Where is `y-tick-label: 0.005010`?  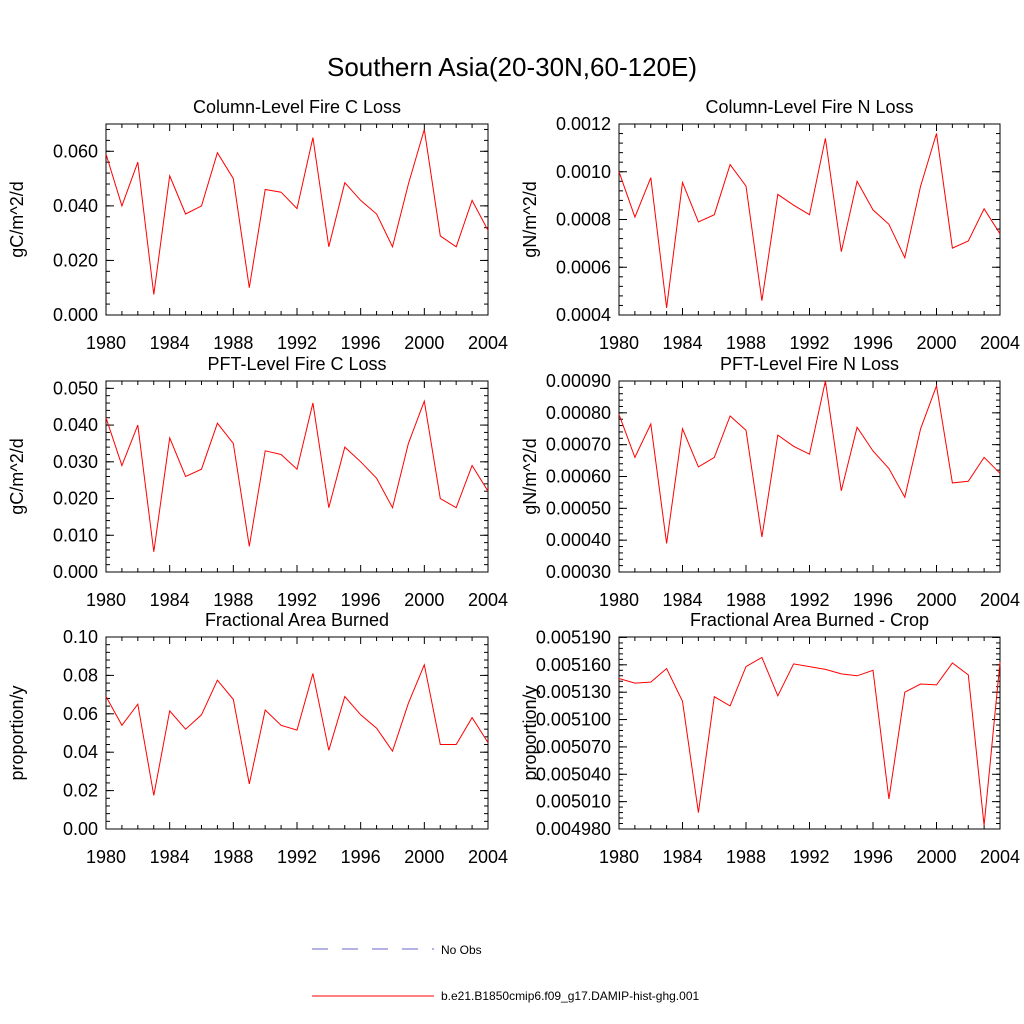 y-tick-label: 0.005010 is located at coordinates (573, 802).